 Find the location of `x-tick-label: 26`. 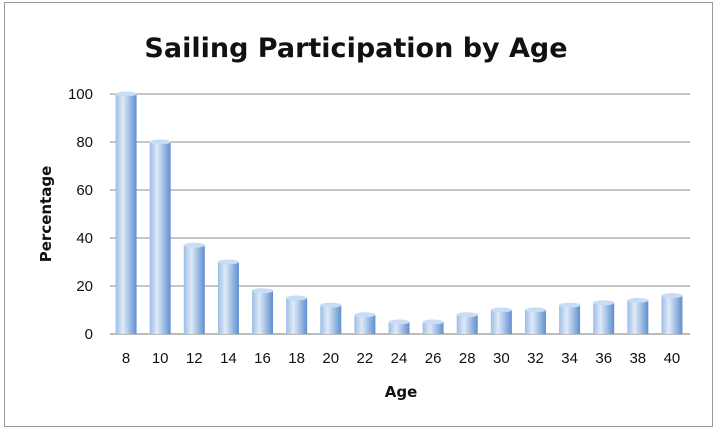

x-tick-label: 26 is located at coordinates (433, 358).